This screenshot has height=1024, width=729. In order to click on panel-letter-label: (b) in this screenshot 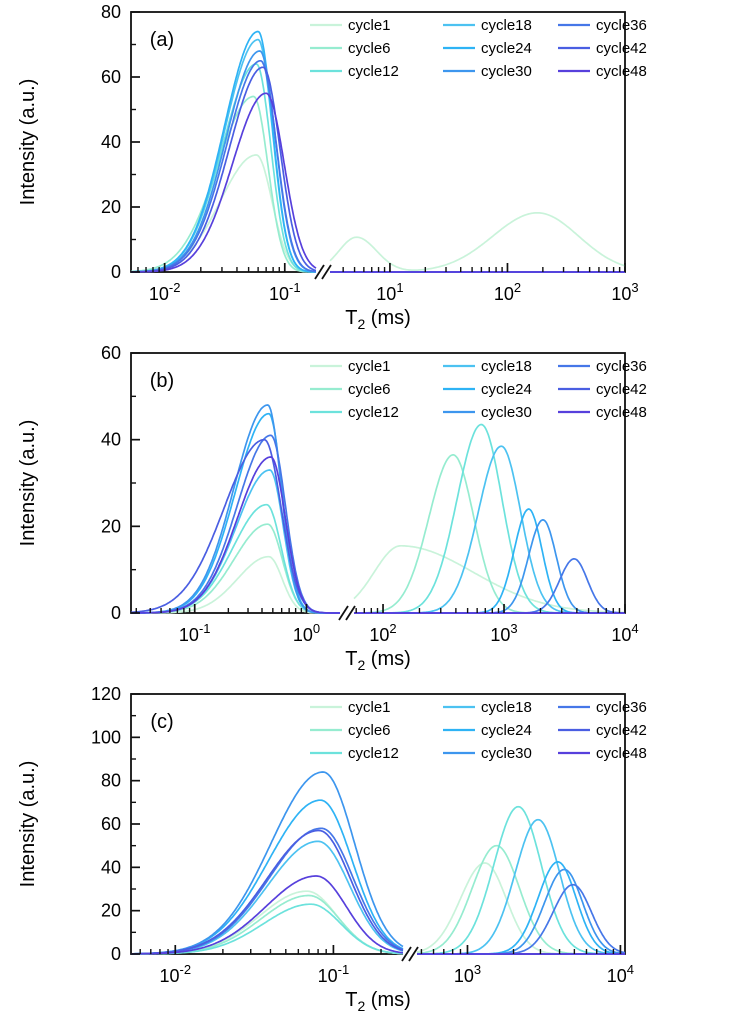, I will do `click(162, 381)`.